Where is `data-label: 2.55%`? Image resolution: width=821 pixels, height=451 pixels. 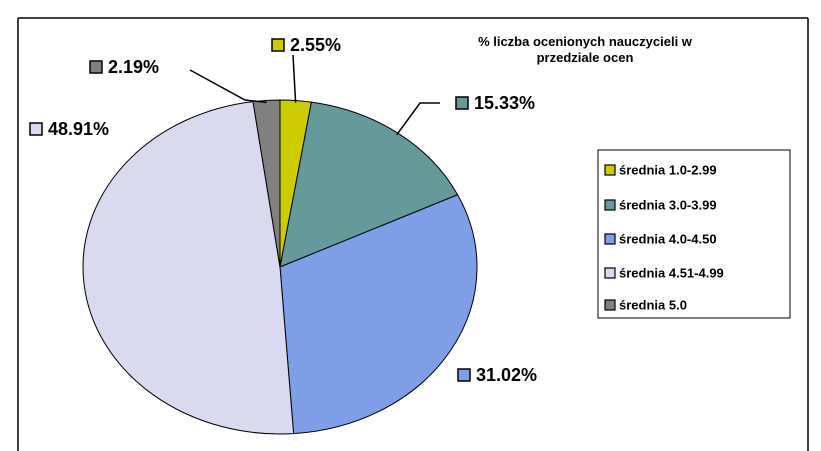 data-label: 2.55% is located at coordinates (315, 45).